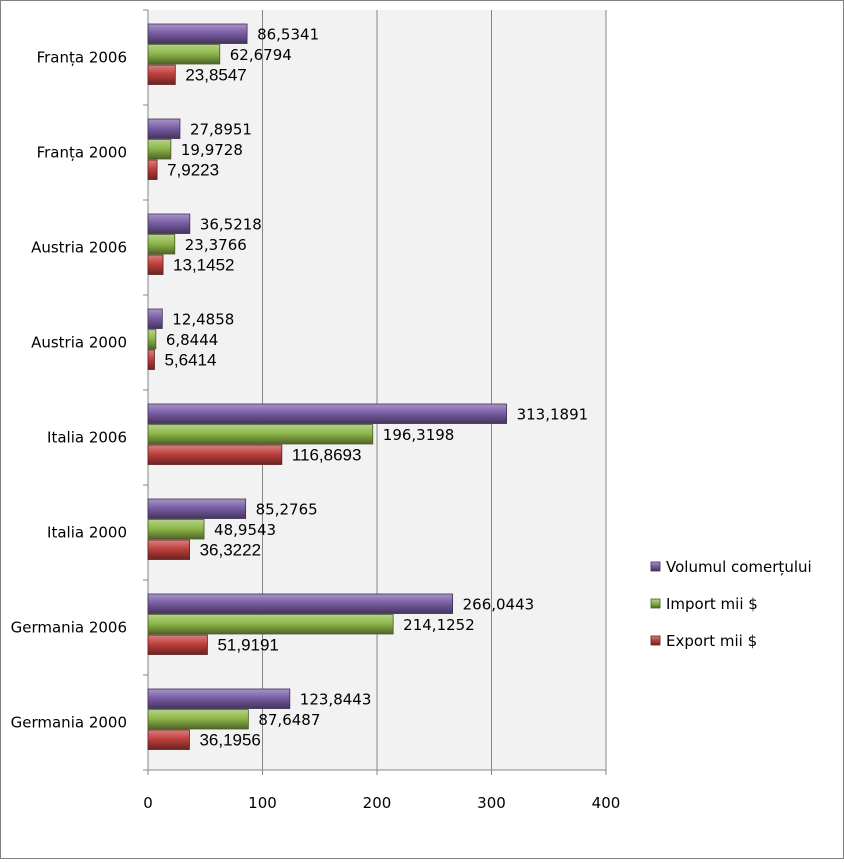 This screenshot has width=844, height=863. What do you see at coordinates (419, 435) in the screenshot?
I see `data-label: 196,3198` at bounding box center [419, 435].